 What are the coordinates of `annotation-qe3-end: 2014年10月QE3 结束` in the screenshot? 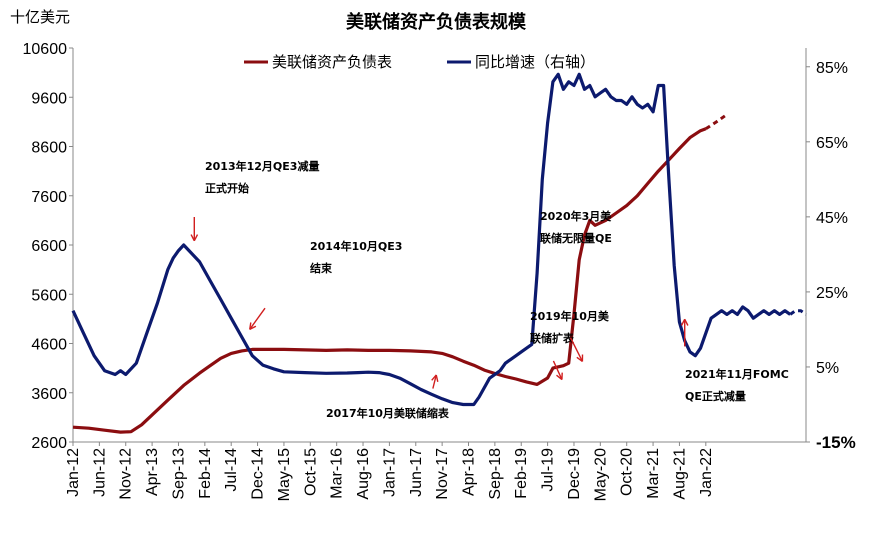 It's located at (325, 285).